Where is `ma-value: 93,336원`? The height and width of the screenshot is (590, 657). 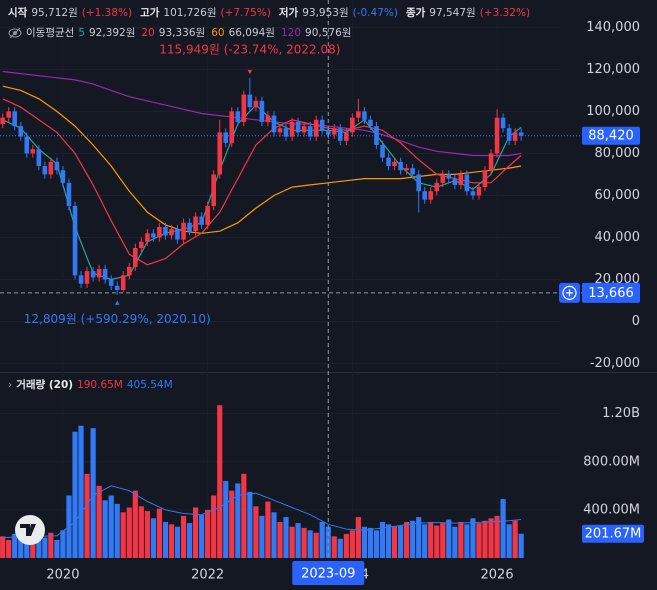 ma-value: 93,336원 is located at coordinates (182, 33).